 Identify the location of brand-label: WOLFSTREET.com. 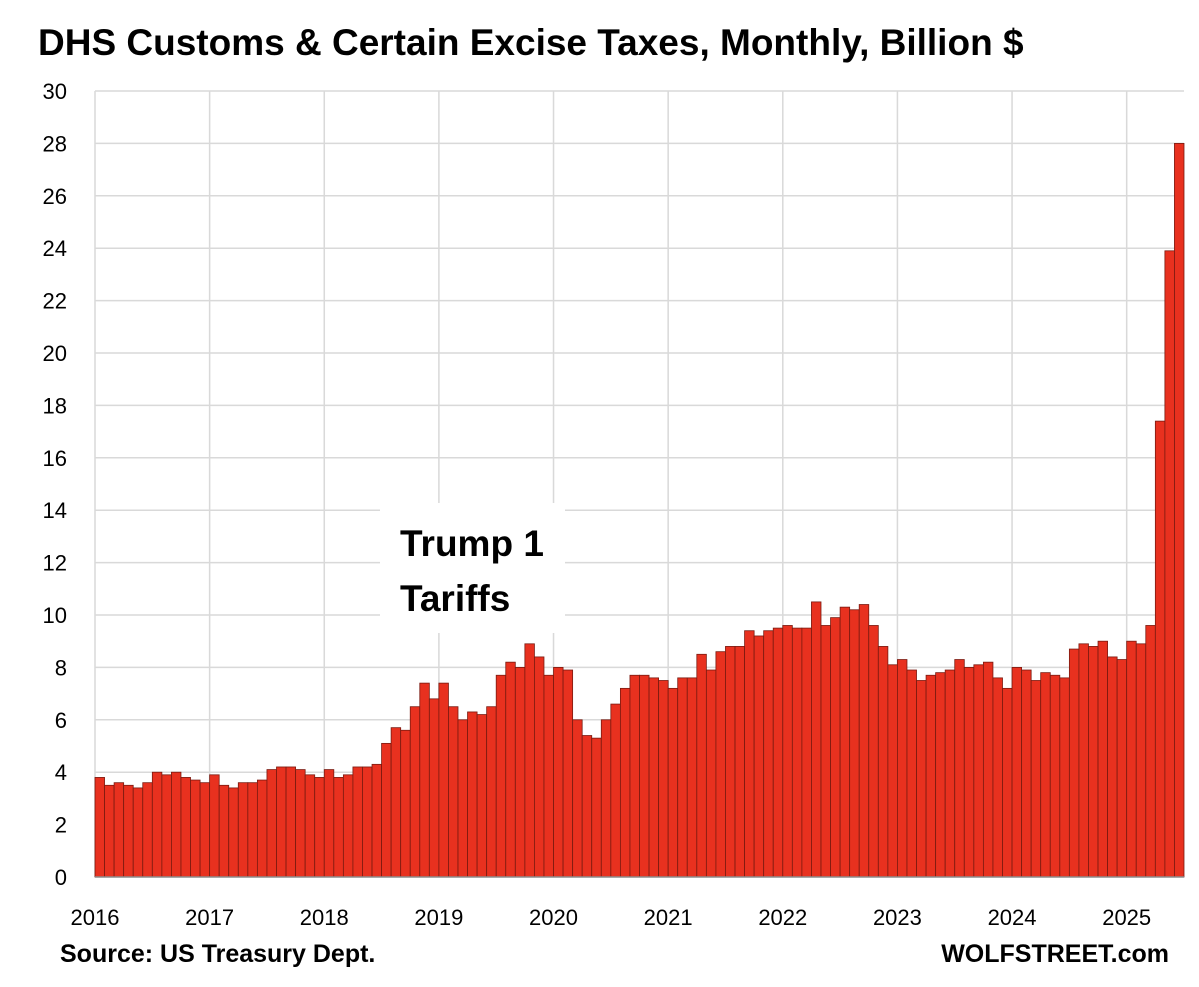
(1055, 954).